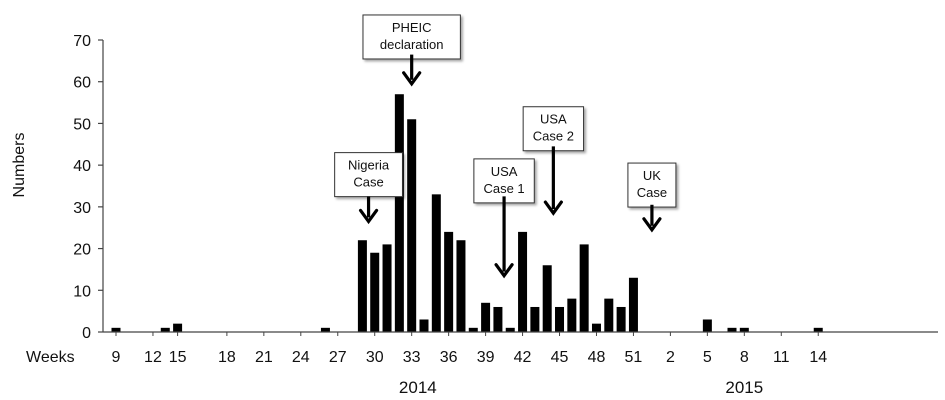 Image resolution: width=945 pixels, height=400 pixels. What do you see at coordinates (82, 208) in the screenshot?
I see `y-tick-label: 30` at bounding box center [82, 208].